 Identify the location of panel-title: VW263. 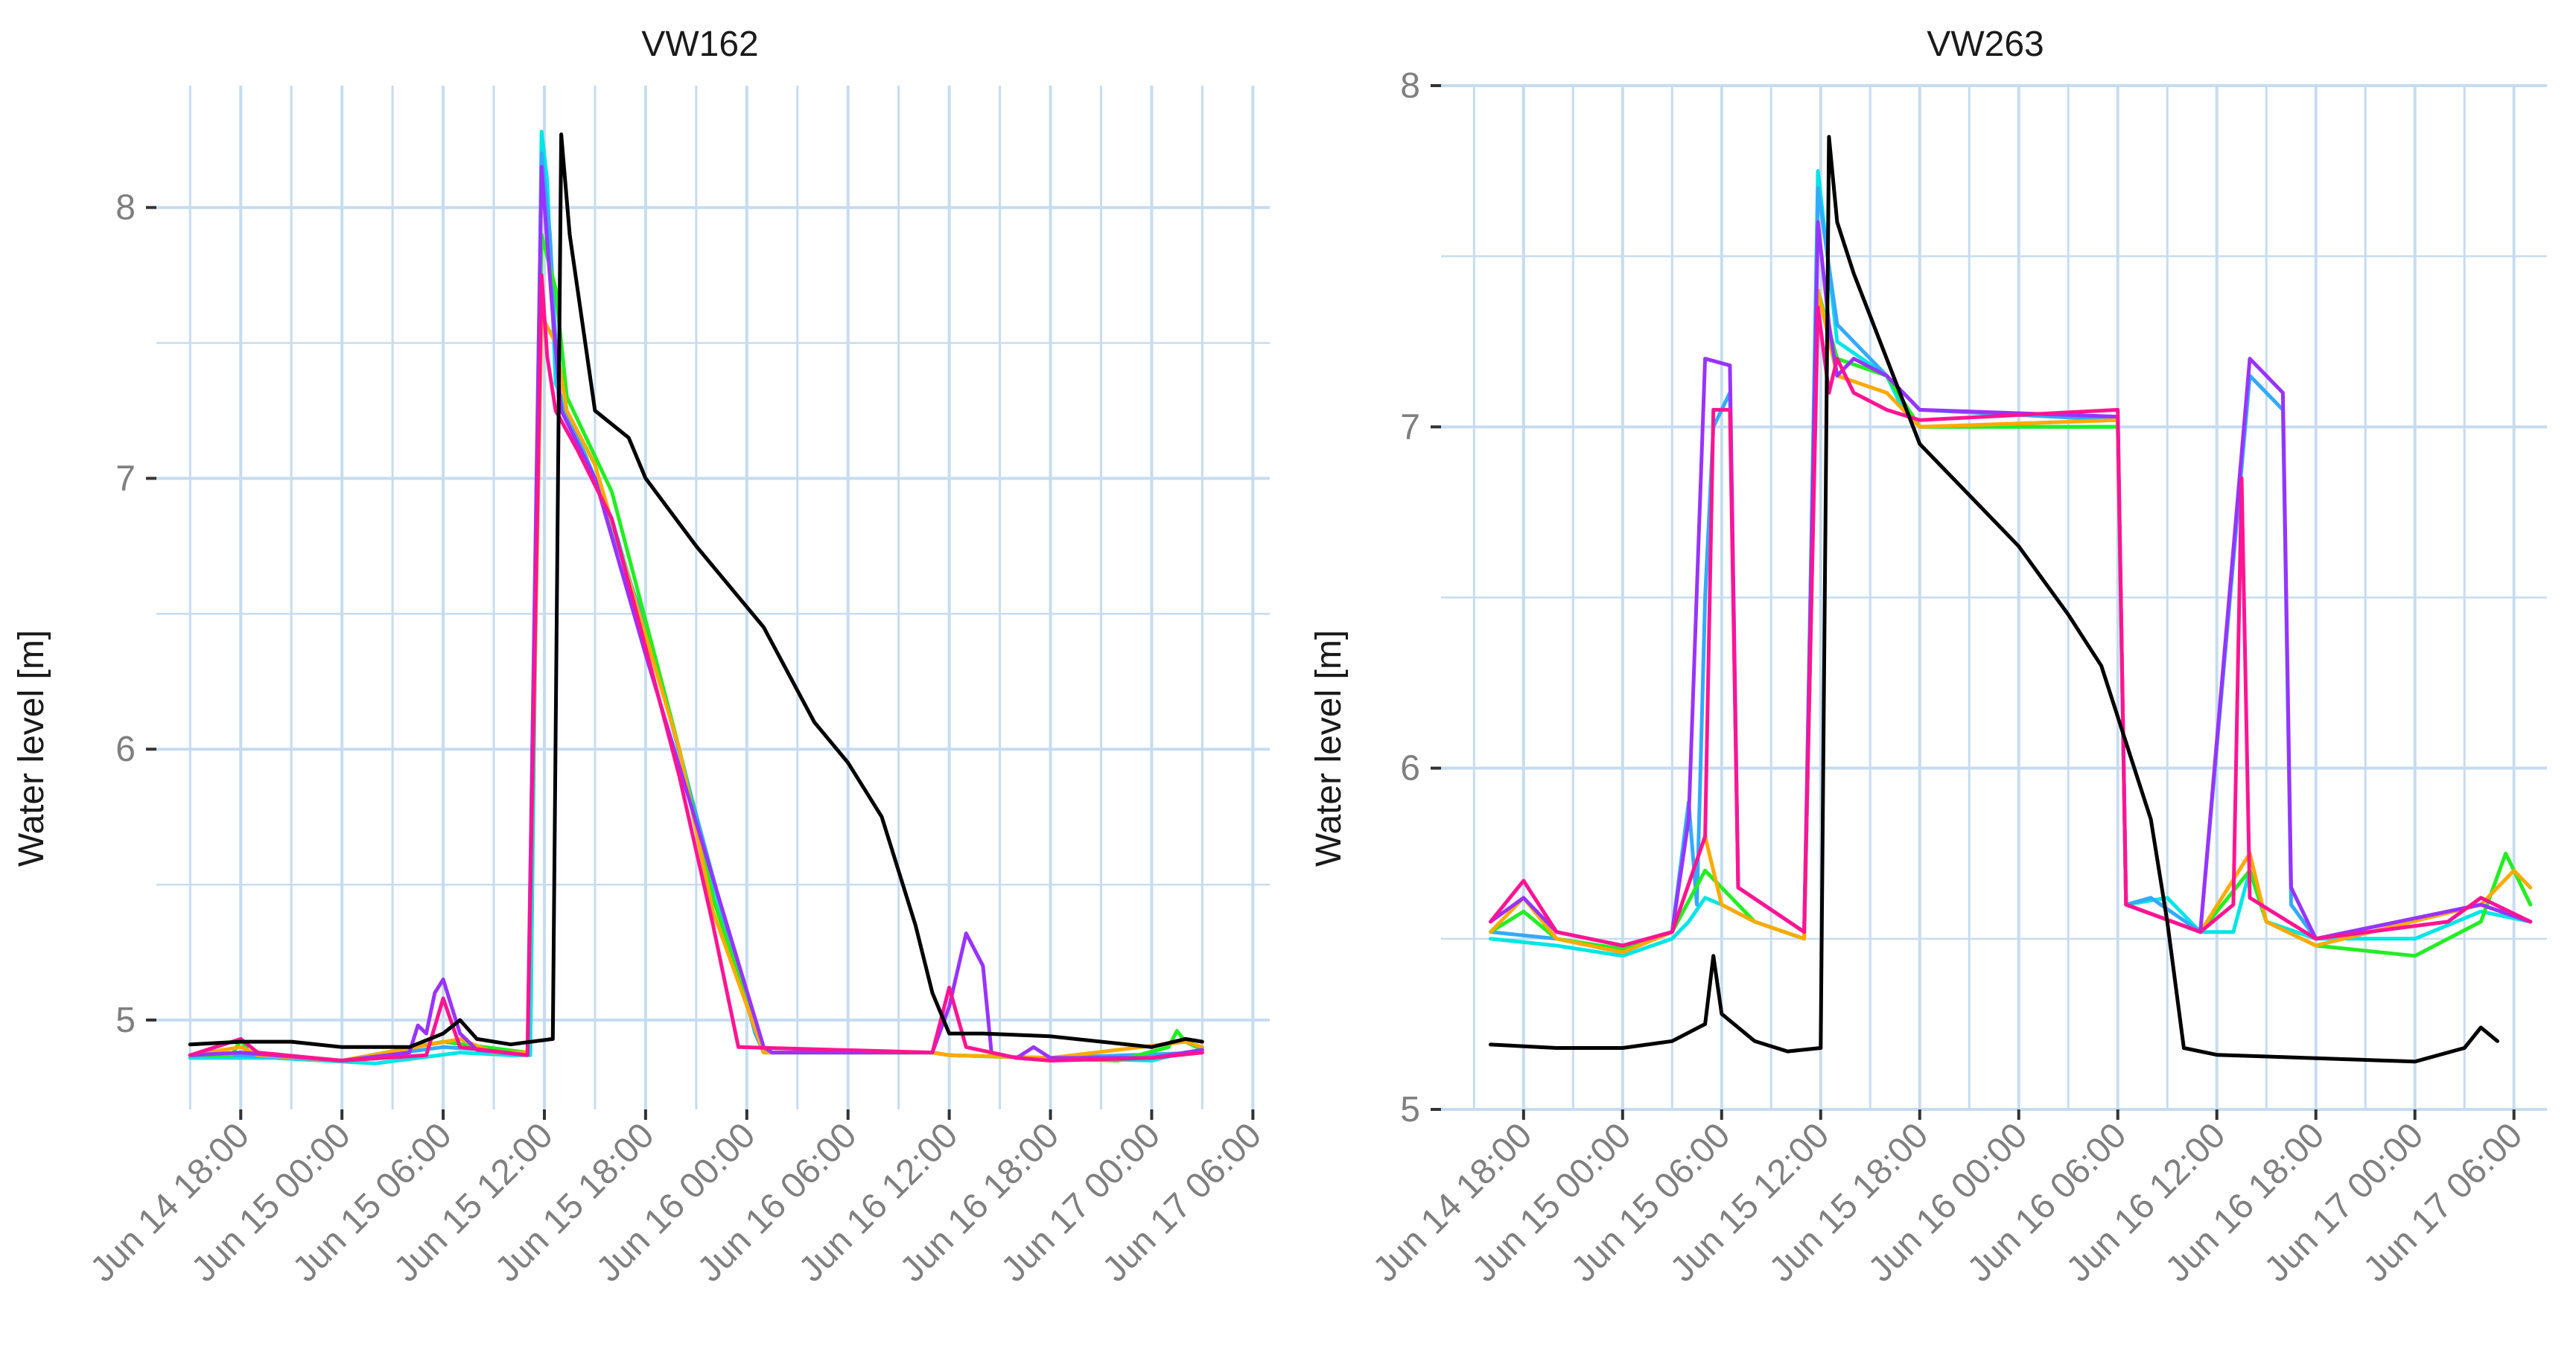
(1985, 44).